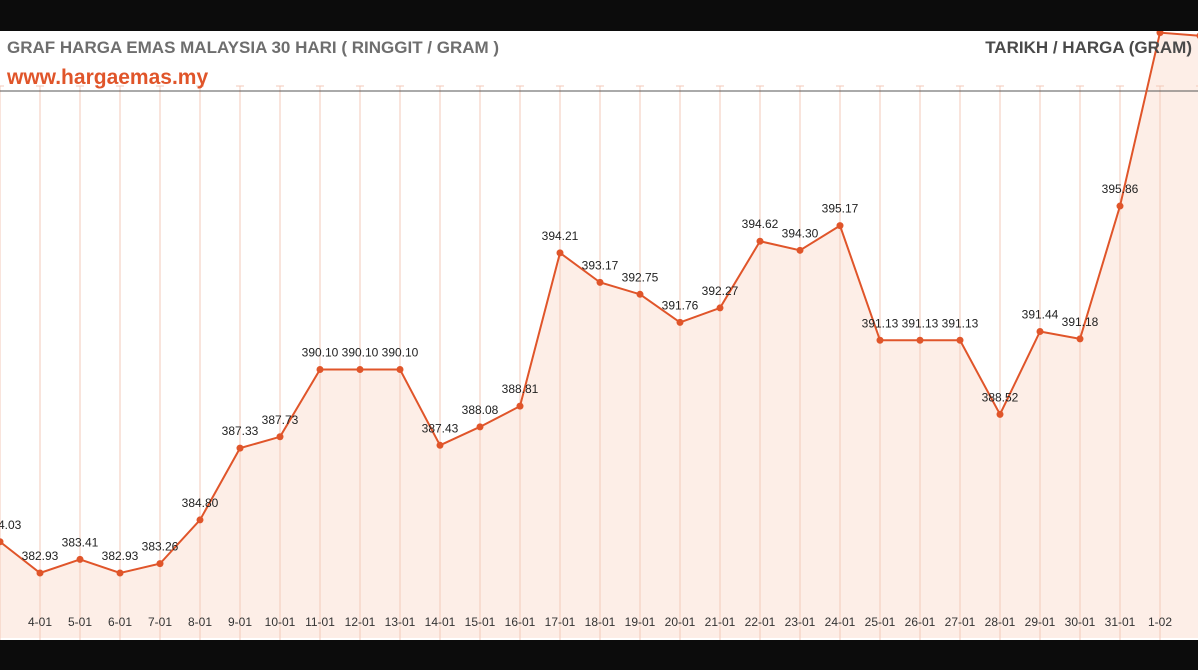  Describe the element at coordinates (520, 622) in the screenshot. I see `x-tick-label: 16-01` at that location.